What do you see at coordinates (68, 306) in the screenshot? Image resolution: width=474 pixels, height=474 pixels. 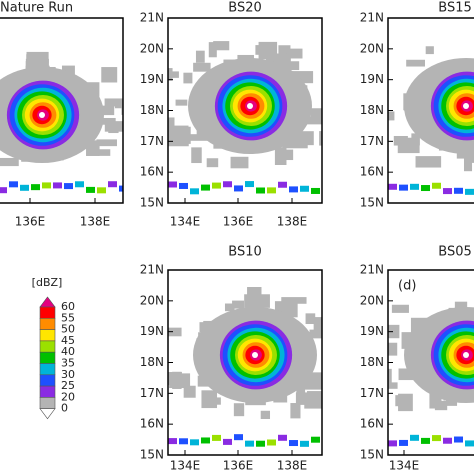 I see `colorbar-label: 60` at bounding box center [68, 306].